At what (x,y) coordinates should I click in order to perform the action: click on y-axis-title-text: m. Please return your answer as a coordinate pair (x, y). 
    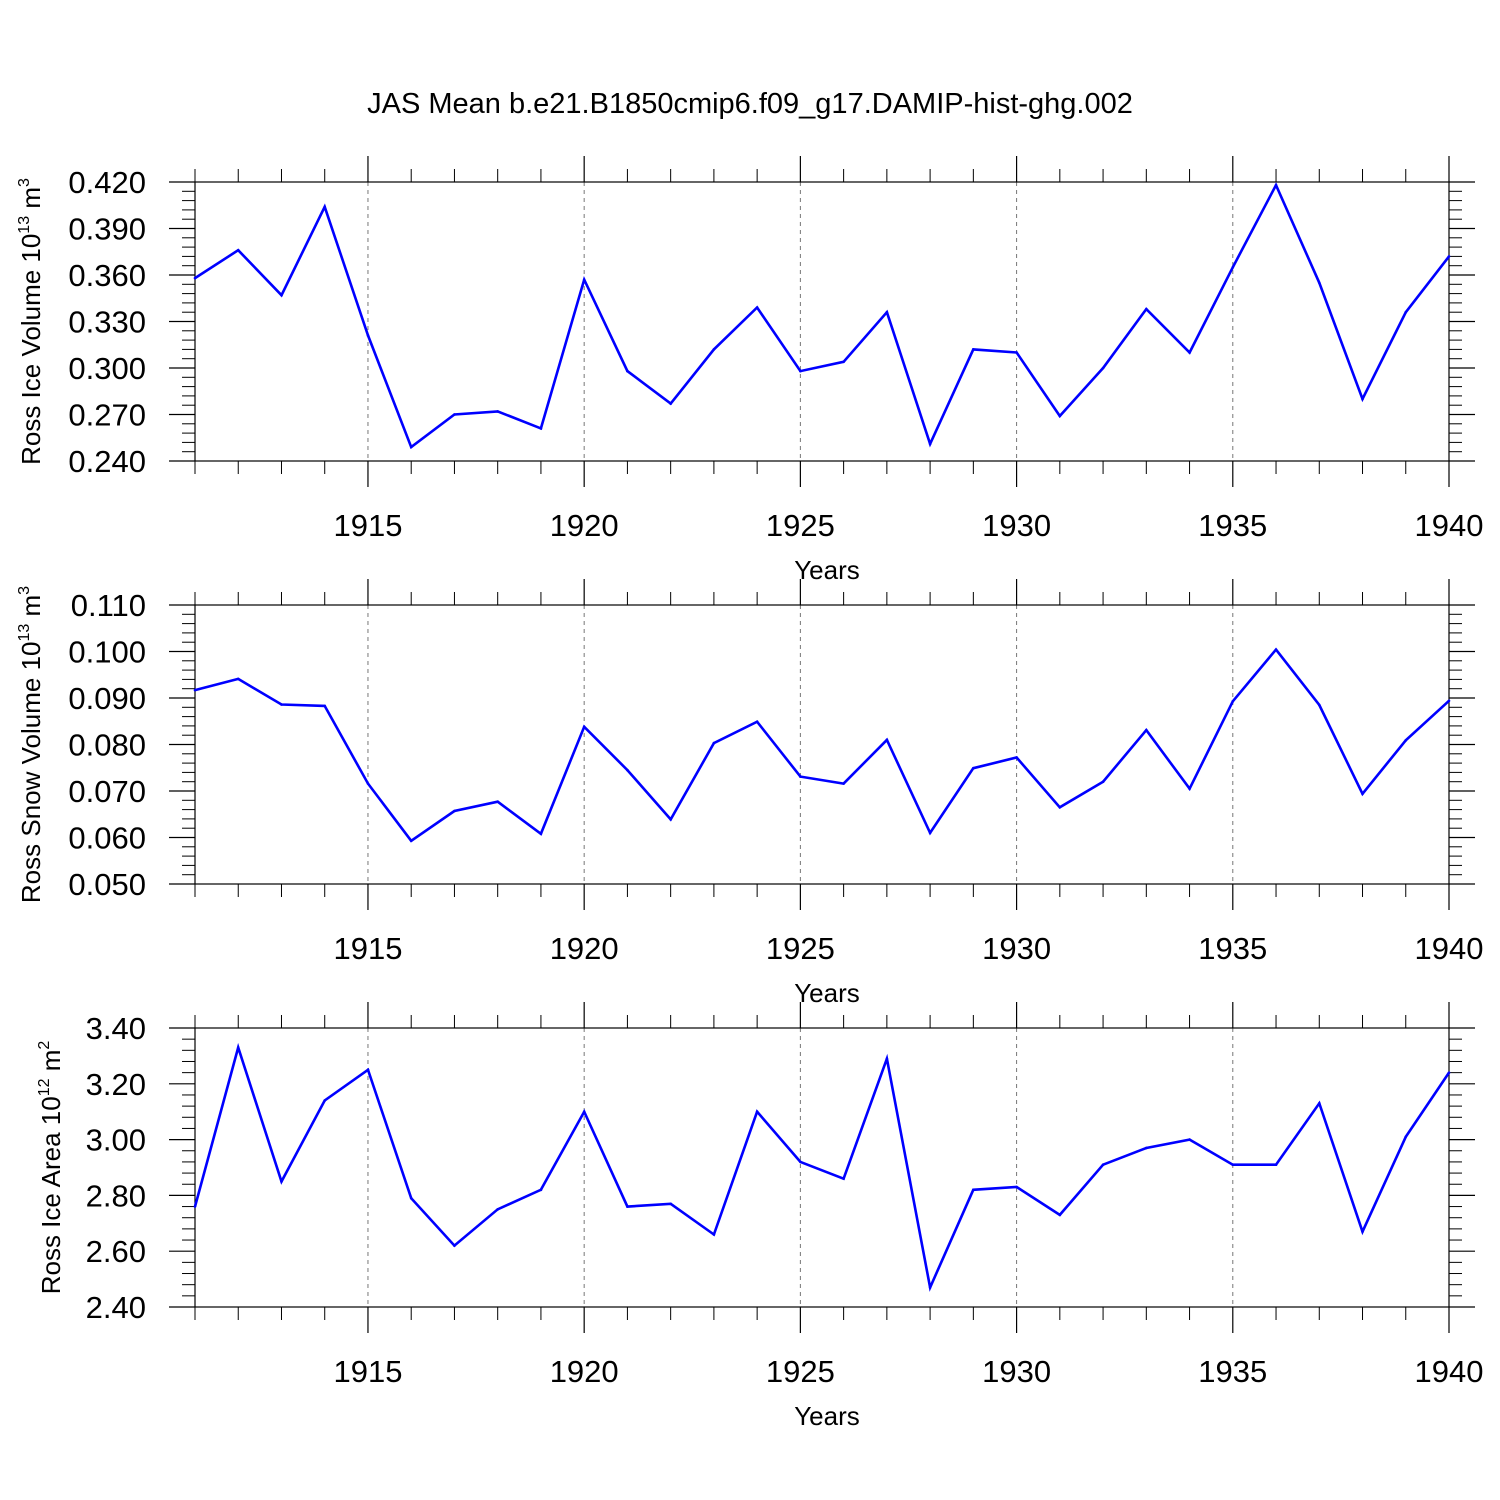
    Looking at the image, I should click on (31, 201).